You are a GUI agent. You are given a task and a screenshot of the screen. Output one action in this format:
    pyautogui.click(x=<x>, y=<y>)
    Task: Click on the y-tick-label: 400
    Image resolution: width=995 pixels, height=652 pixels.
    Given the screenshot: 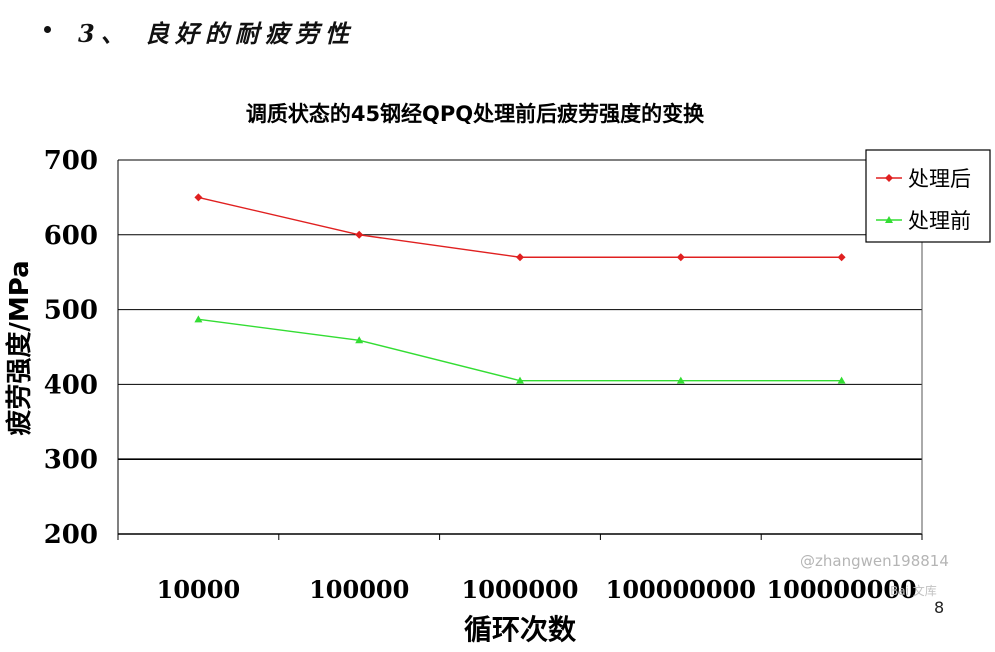 What is the action you would take?
    pyautogui.click(x=71, y=385)
    